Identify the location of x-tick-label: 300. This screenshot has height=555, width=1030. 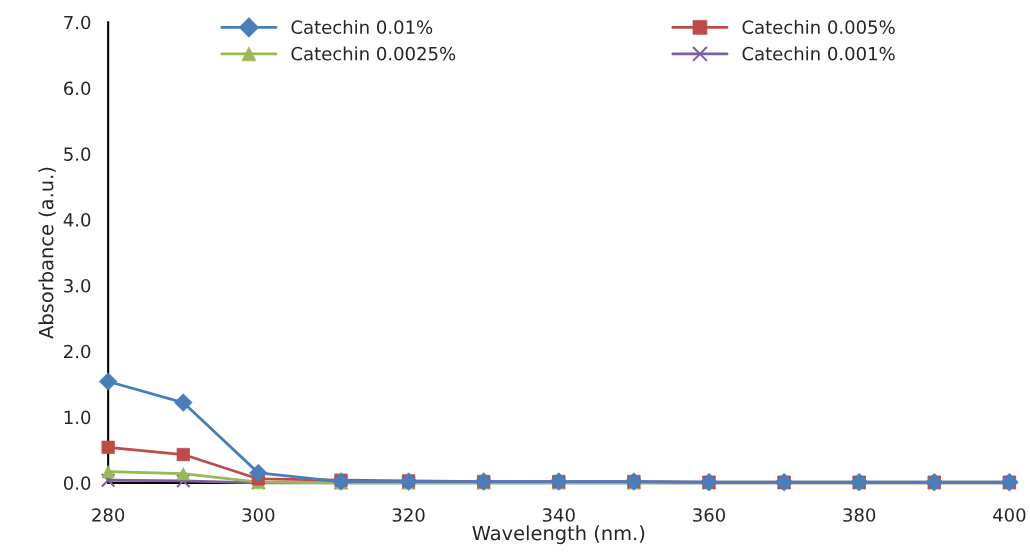
(258, 515).